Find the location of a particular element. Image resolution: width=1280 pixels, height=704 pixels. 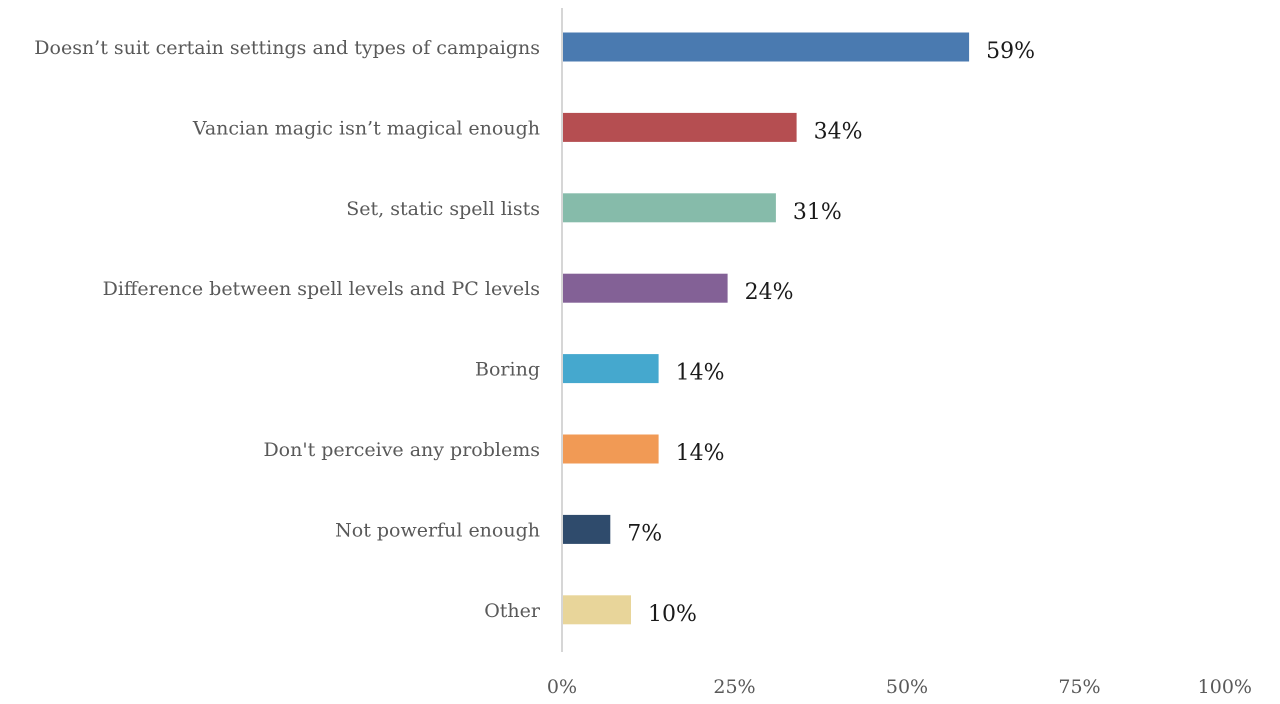

bar-value-label: 31% is located at coordinates (817, 212).